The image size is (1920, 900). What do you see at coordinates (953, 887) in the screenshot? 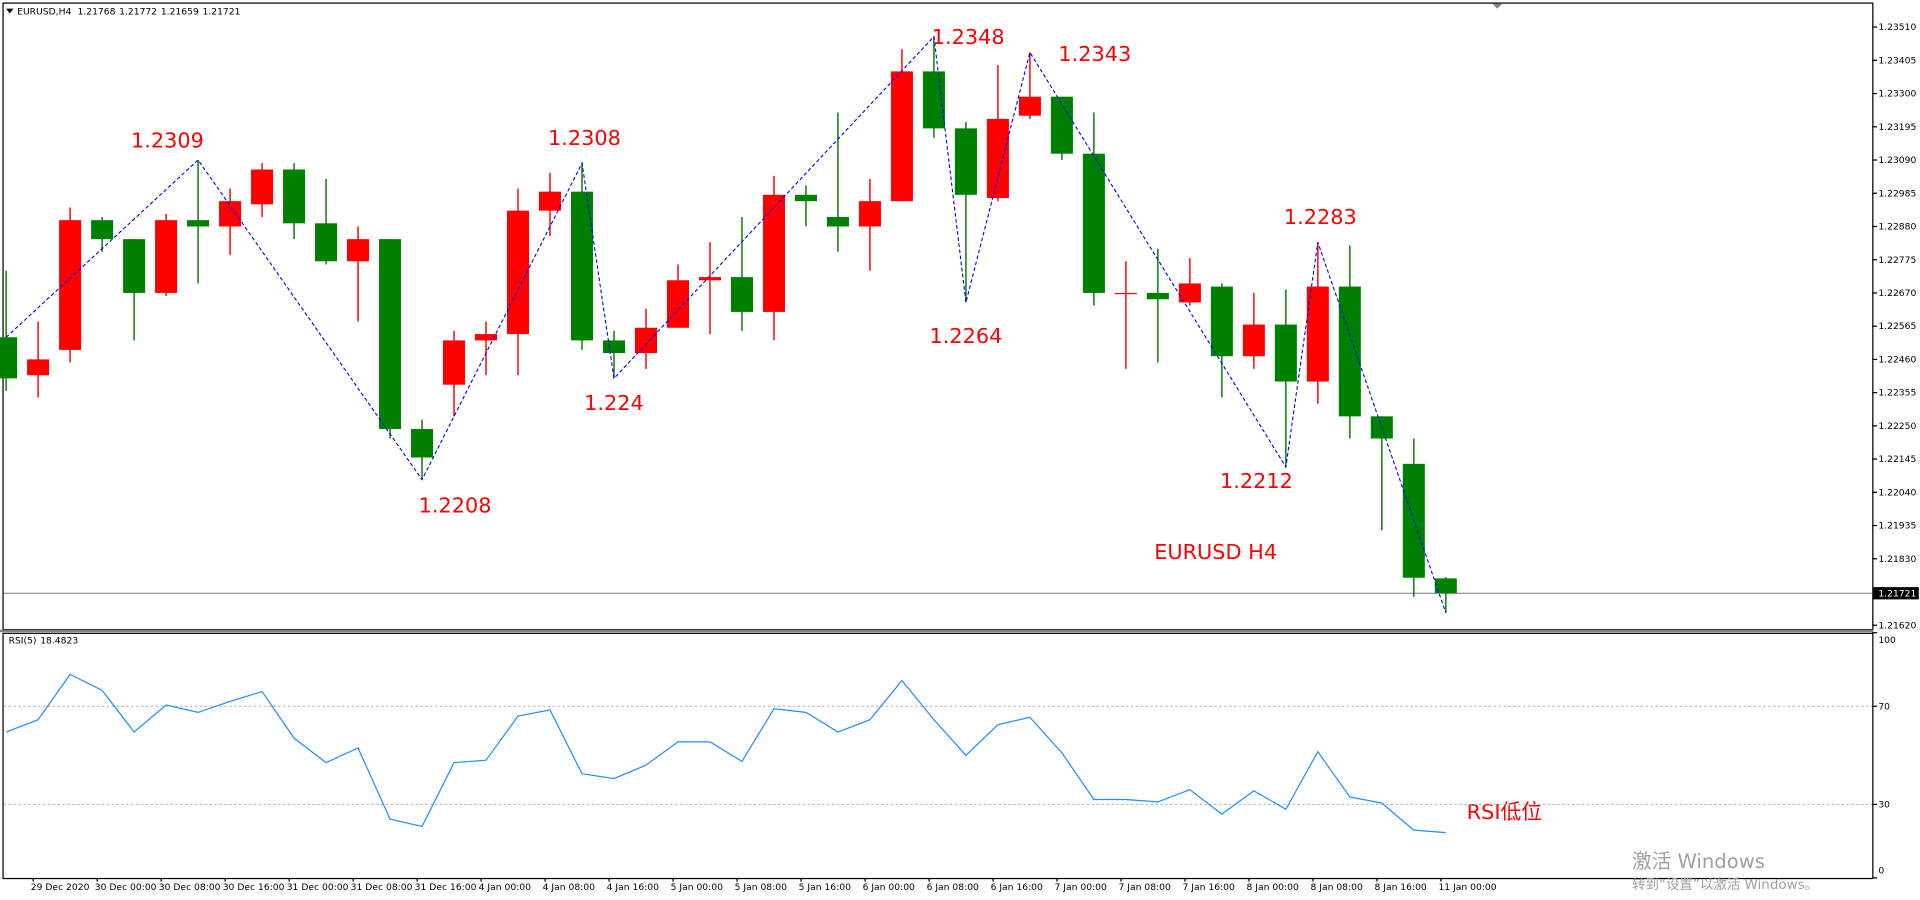
I see `x-tick-label: 6 Jan 08:00` at bounding box center [953, 887].